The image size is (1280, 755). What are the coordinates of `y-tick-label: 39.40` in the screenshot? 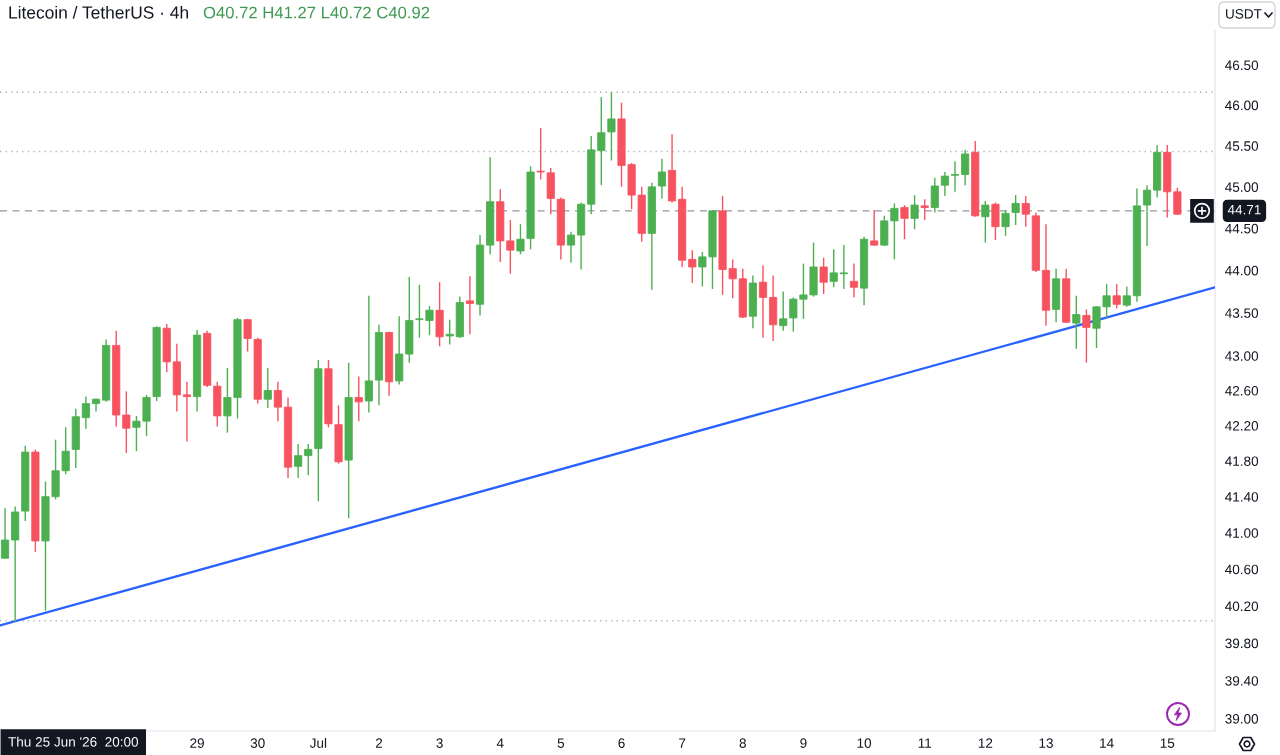 It's located at (1242, 681).